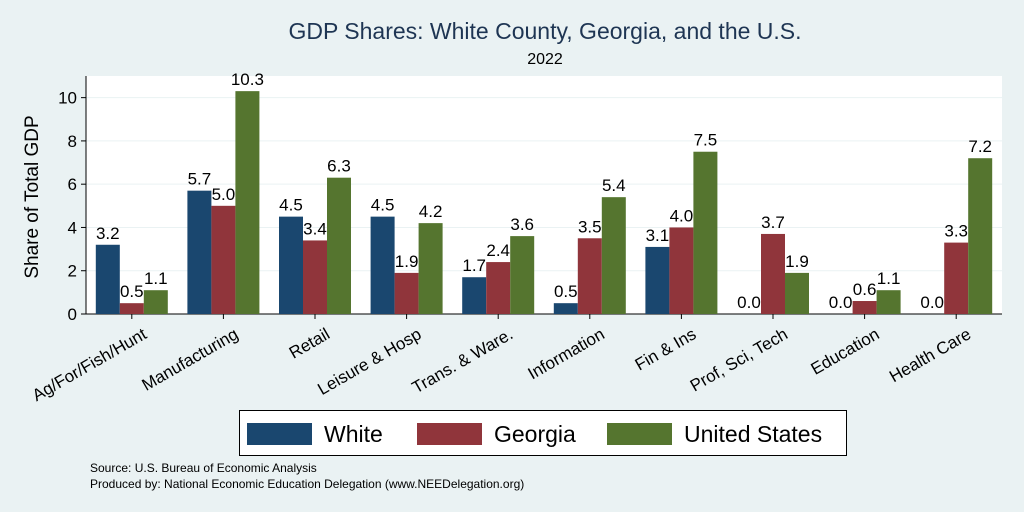 The width and height of the screenshot is (1024, 512). I want to click on bar-georgia-fin-ins, so click(681, 270).